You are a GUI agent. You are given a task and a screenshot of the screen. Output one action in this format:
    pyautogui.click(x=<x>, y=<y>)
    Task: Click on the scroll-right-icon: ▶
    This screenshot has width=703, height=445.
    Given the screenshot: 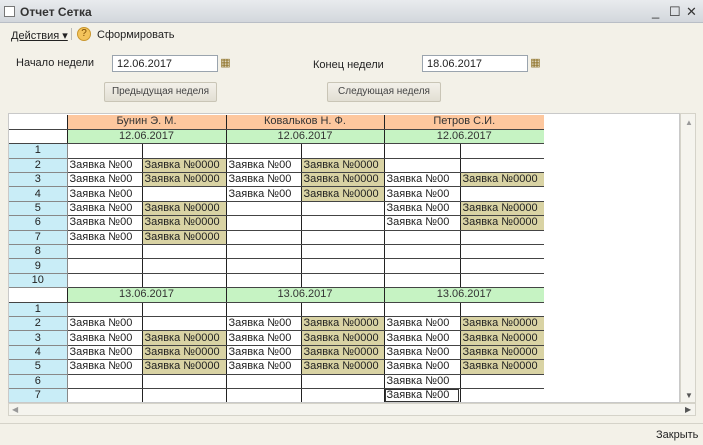 What is the action you would take?
    pyautogui.click(x=688, y=409)
    